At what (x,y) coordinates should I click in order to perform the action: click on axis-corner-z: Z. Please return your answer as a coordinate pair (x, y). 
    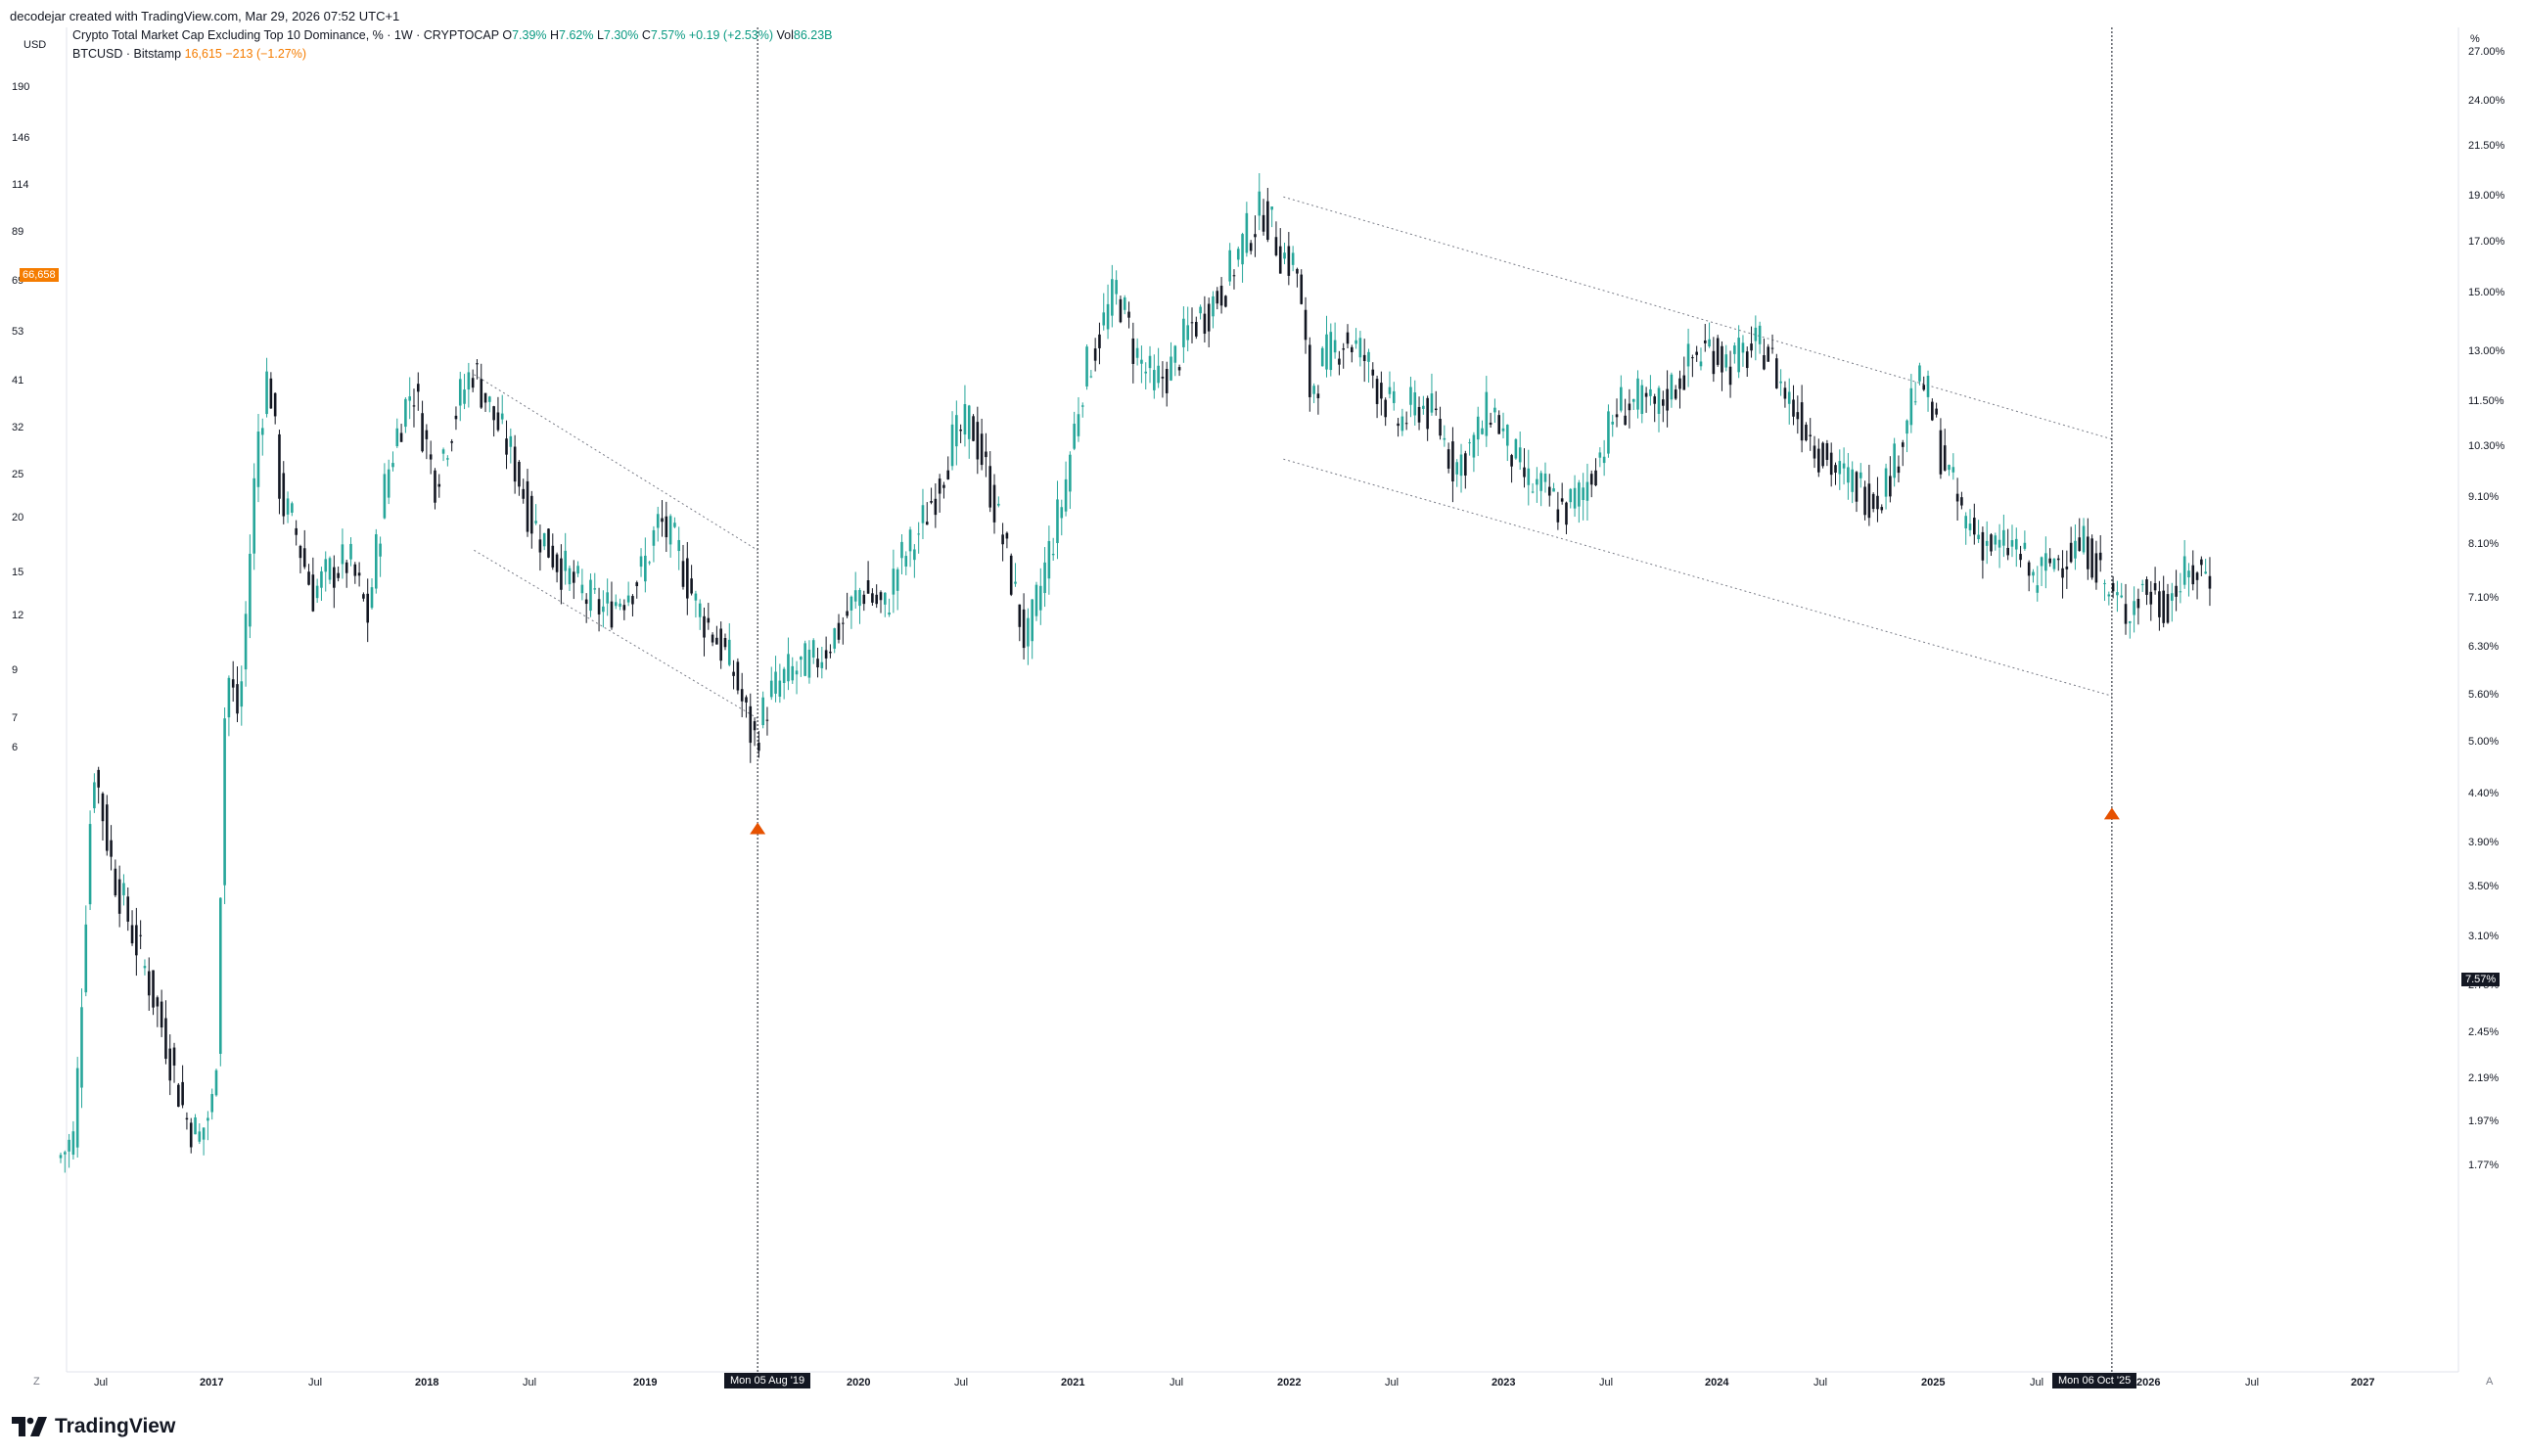
    Looking at the image, I should click on (36, 1382).